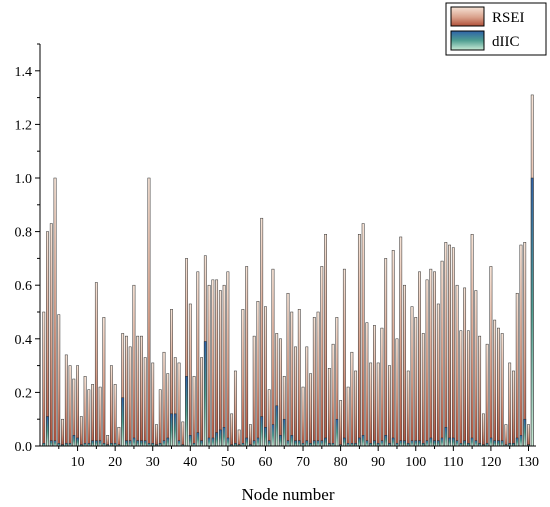  I want to click on y-tick-label: 1.0, so click(24, 179).